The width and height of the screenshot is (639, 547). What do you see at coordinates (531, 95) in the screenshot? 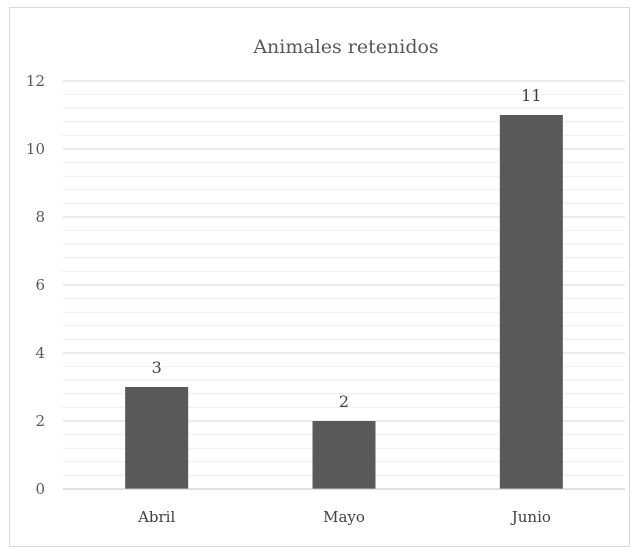
I see `data-label-junio: 11` at bounding box center [531, 95].